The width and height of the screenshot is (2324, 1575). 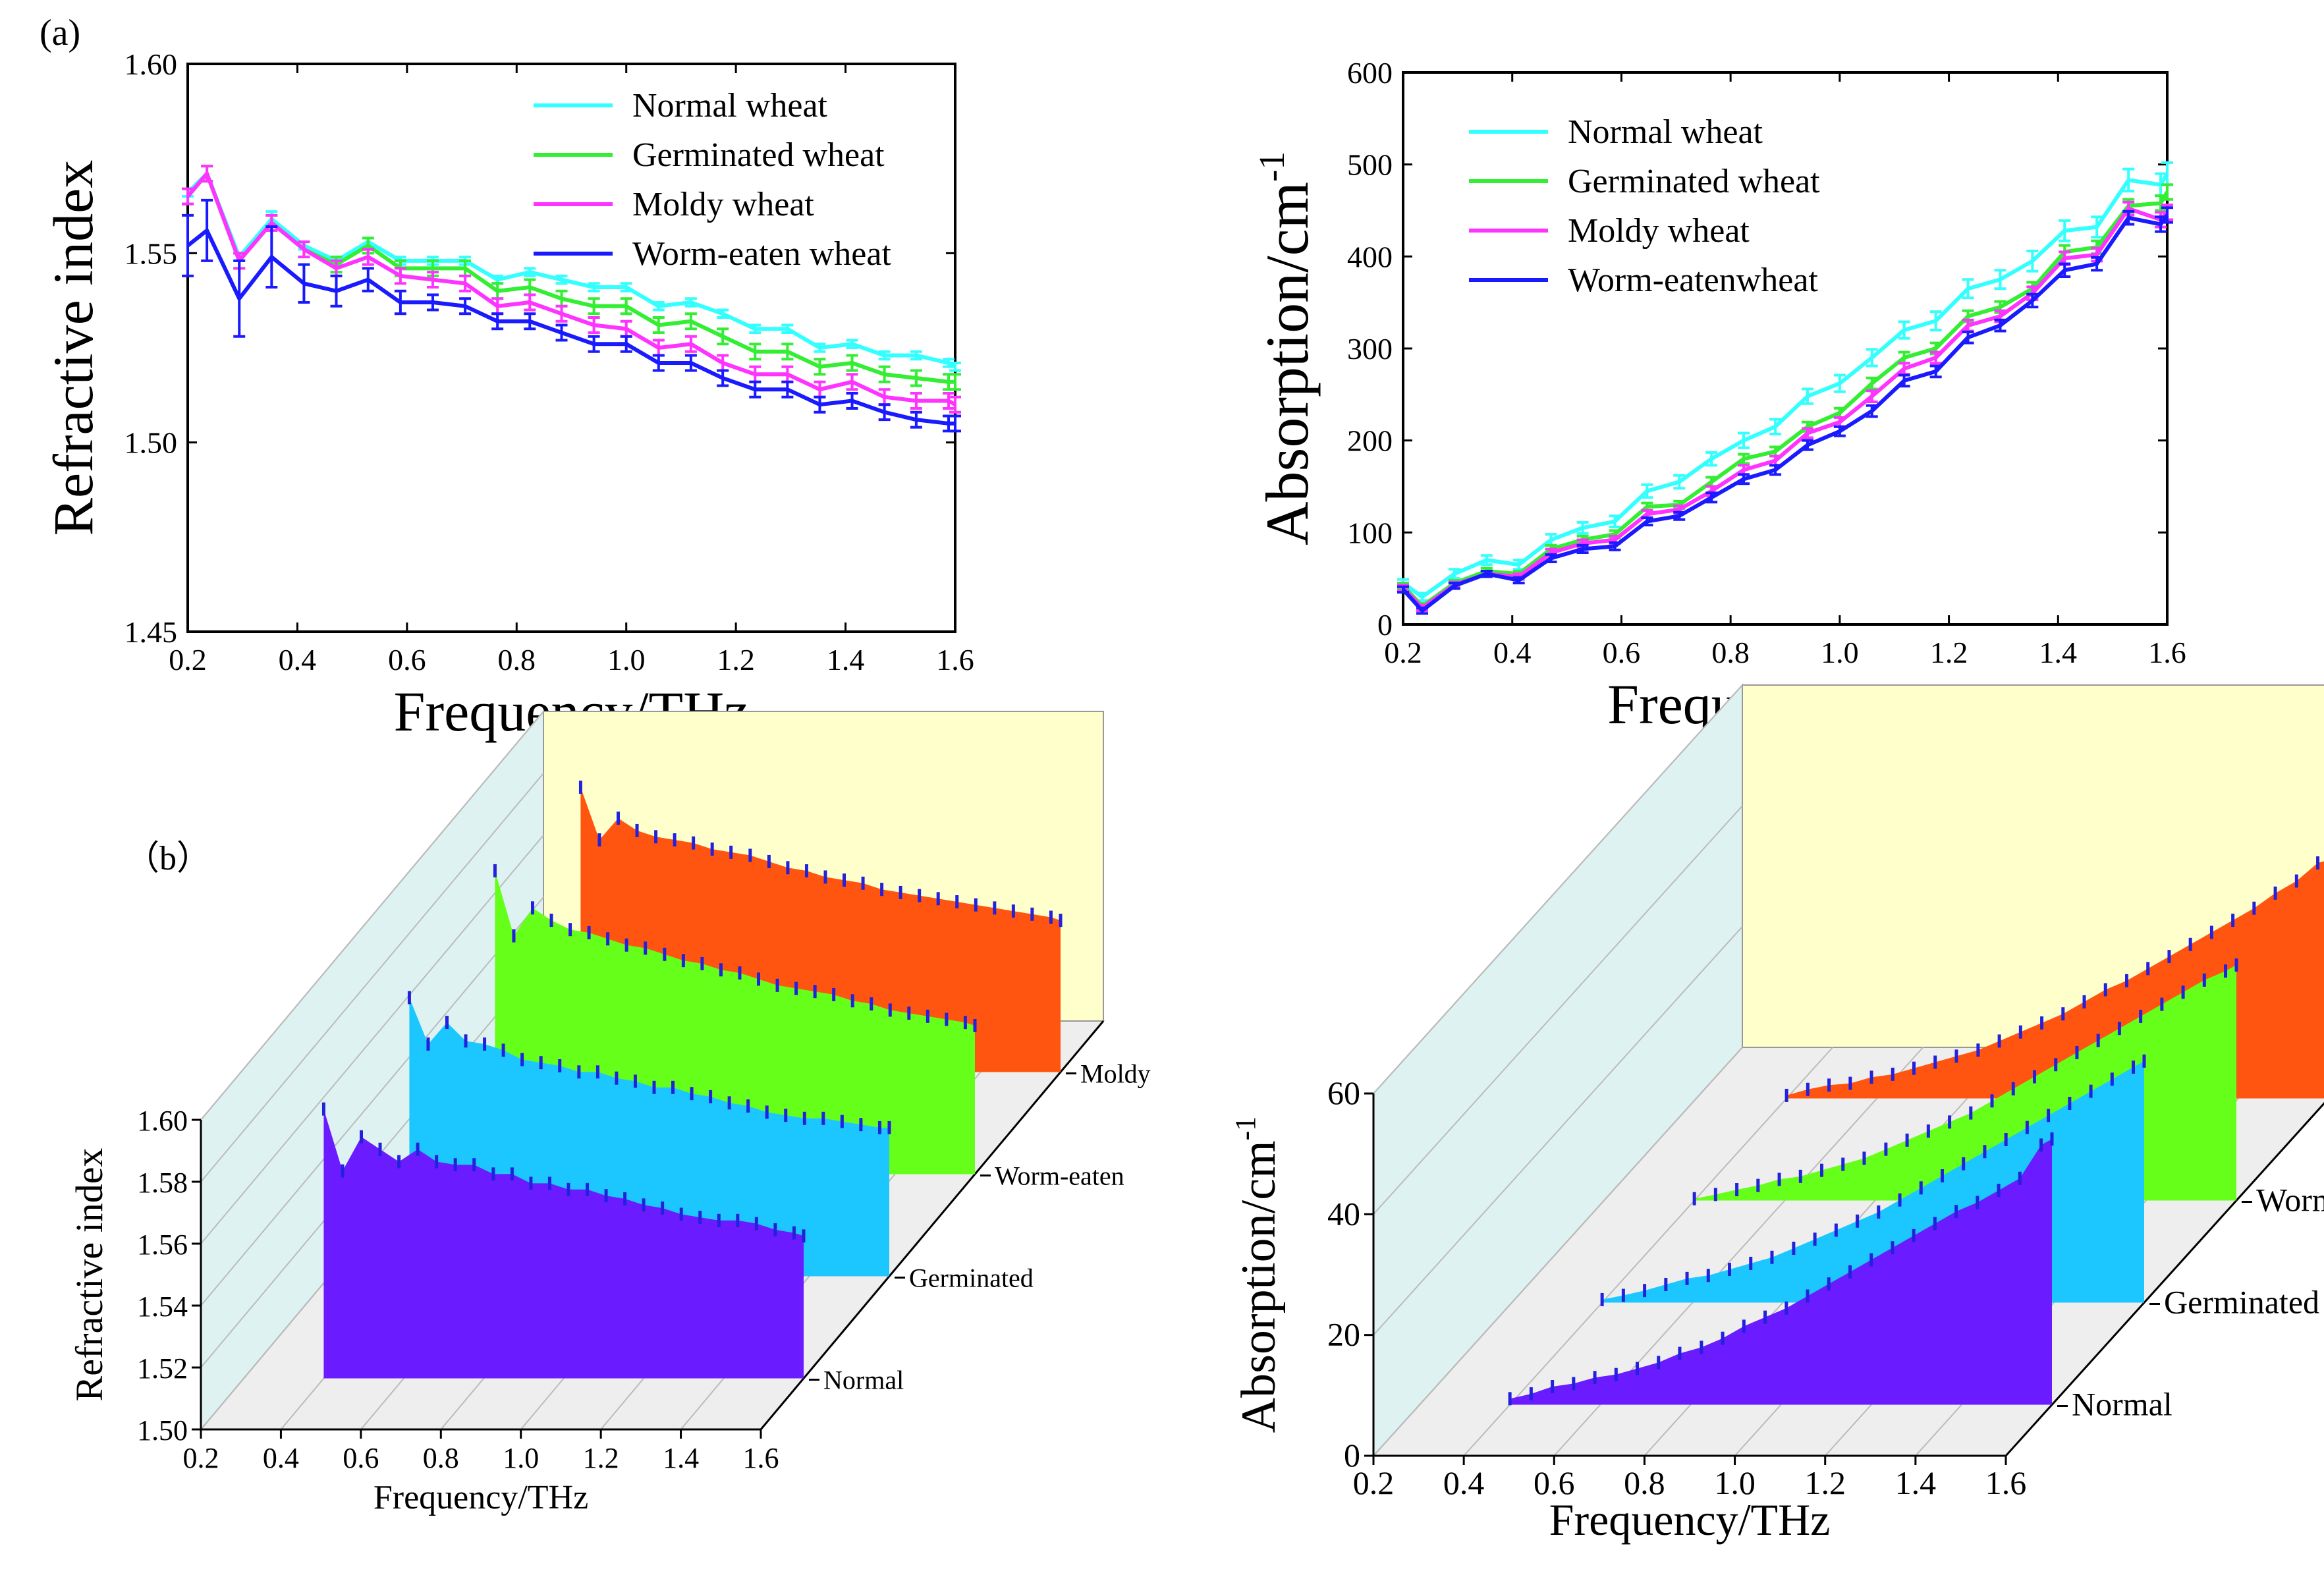 What do you see at coordinates (1370, 441) in the screenshot?
I see `y-tick-label: 200` at bounding box center [1370, 441].